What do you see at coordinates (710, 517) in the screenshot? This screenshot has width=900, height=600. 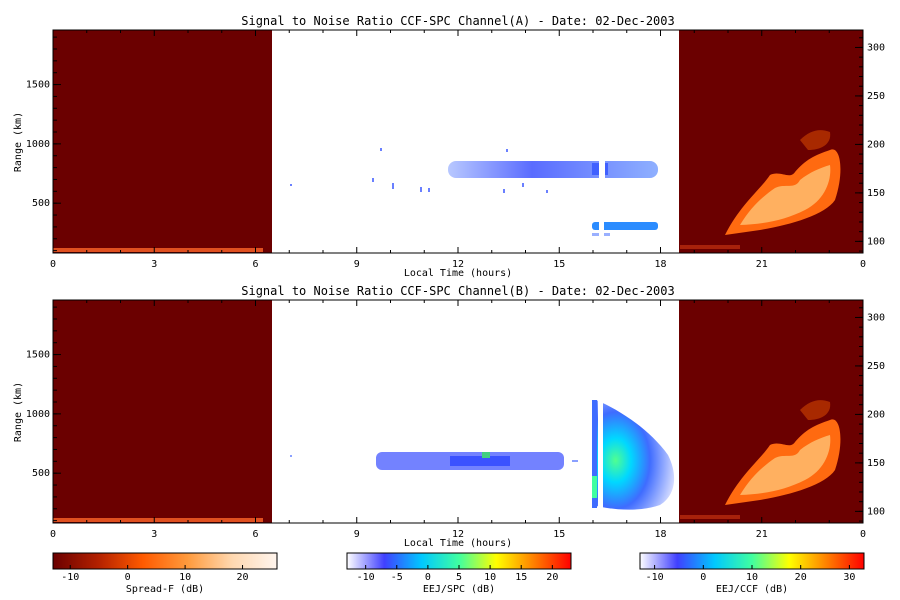 I see `panel-b-spreadf-trace-right` at bounding box center [710, 517].